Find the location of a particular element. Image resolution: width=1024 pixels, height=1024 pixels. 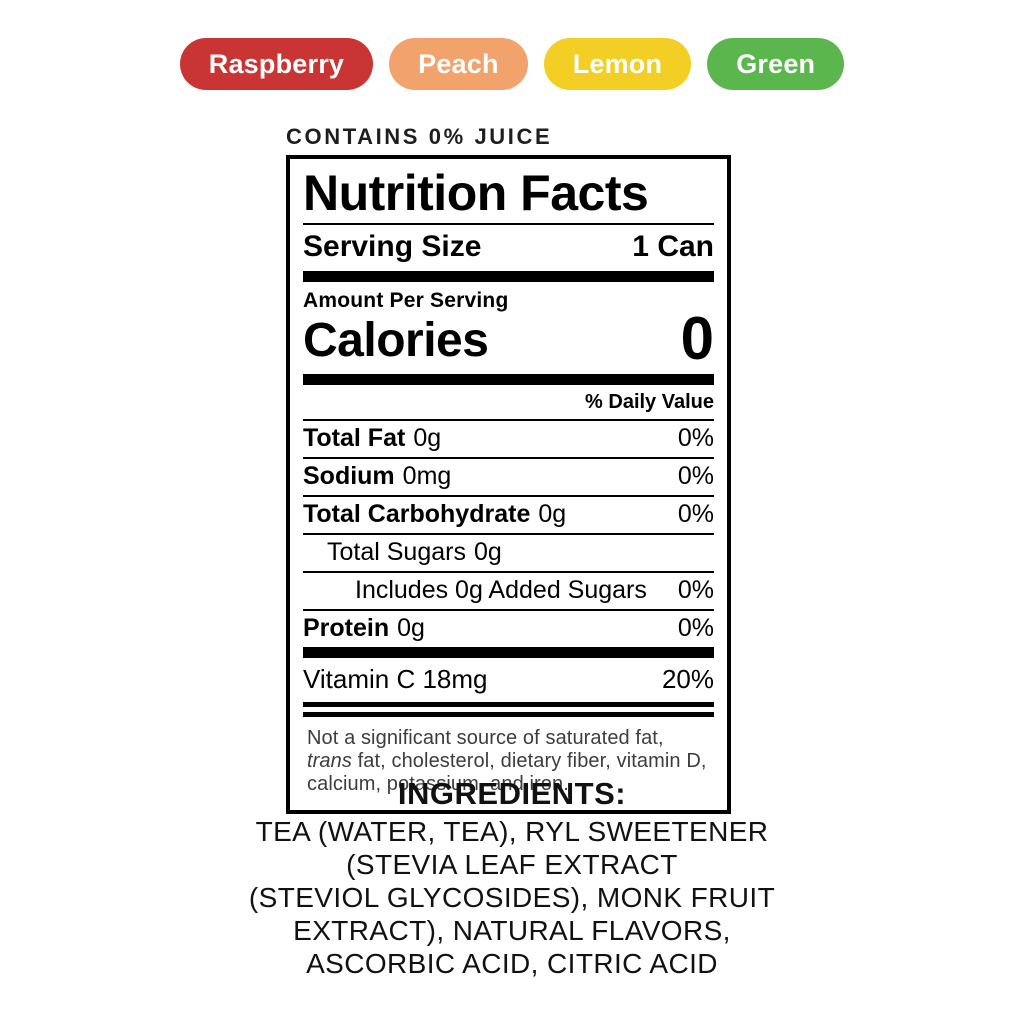

nutrient-row-total-carbohydrate: Total Carbohydrate 0g 0% is located at coordinates (508, 516).